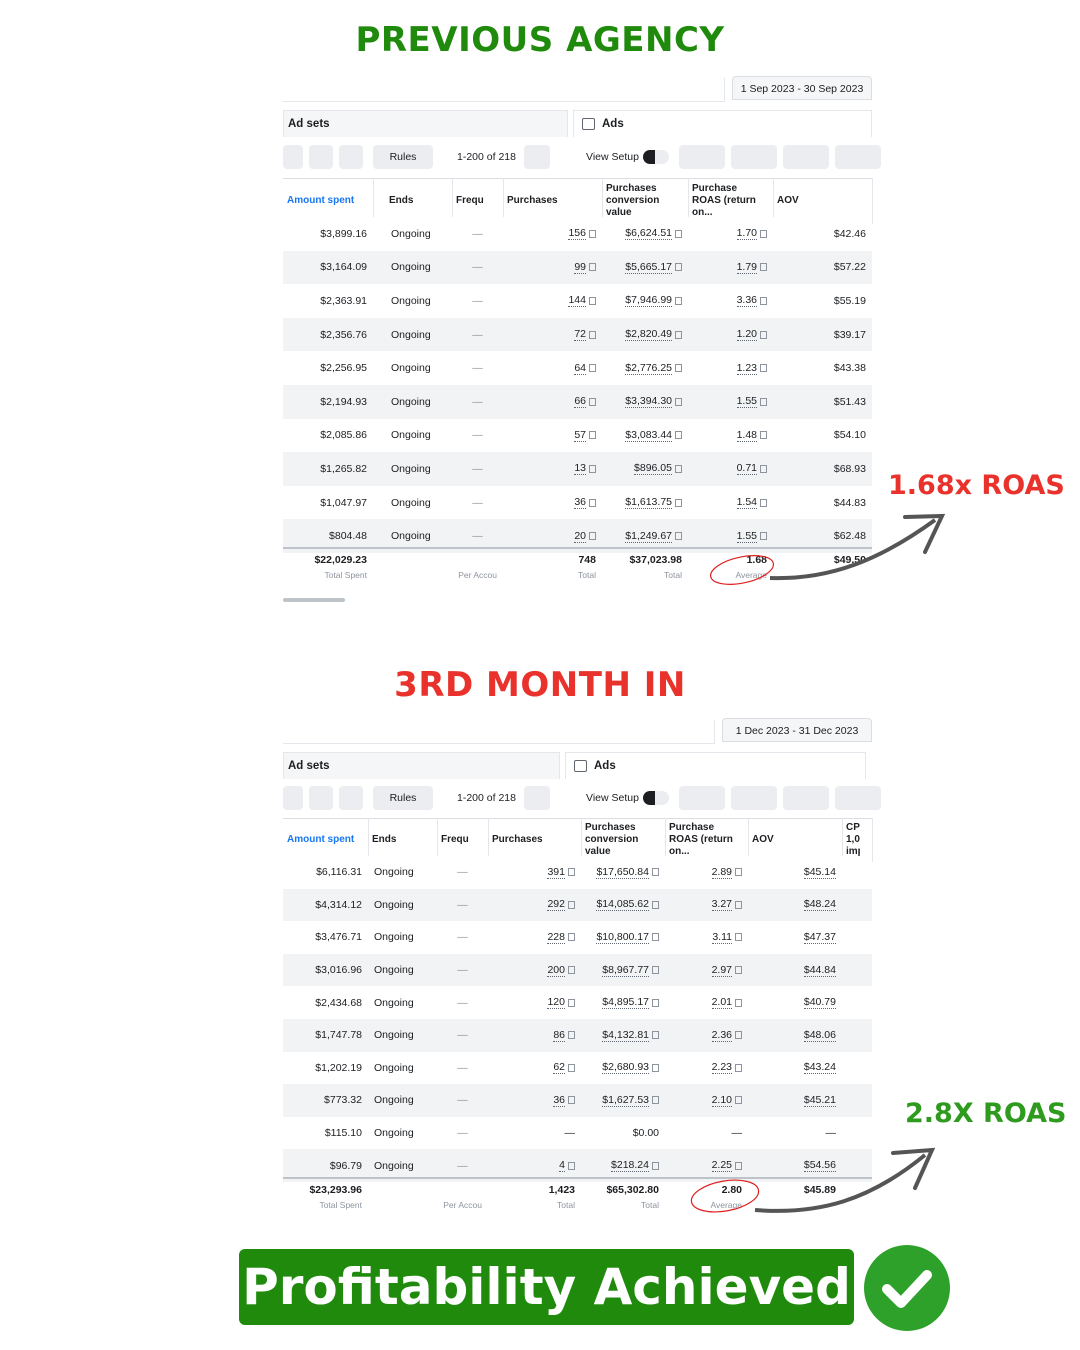  I want to click on cell-text: 0.71, so click(746, 469).